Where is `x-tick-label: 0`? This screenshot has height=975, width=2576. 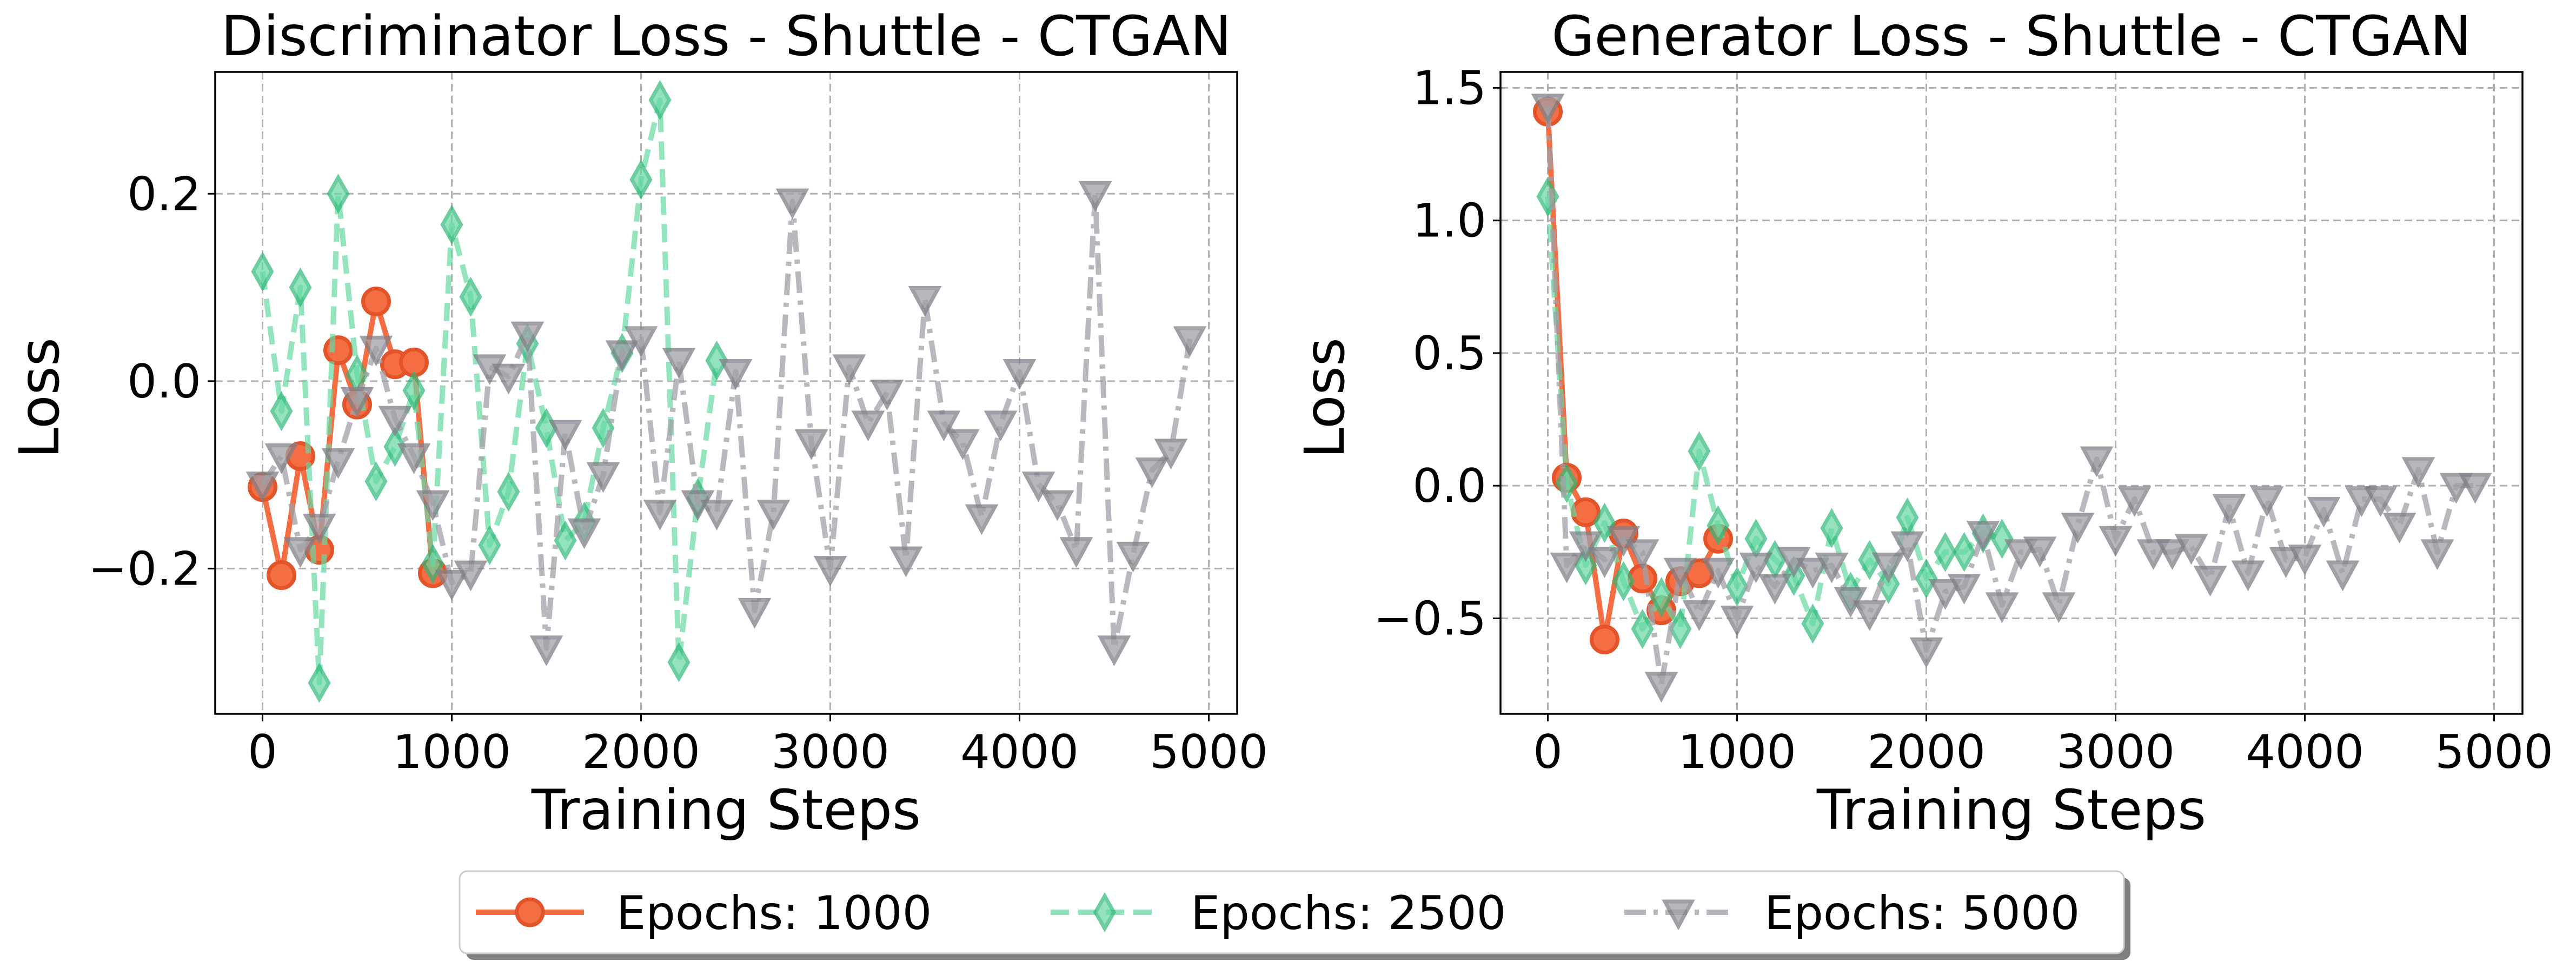
x-tick-label: 0 is located at coordinates (1548, 752).